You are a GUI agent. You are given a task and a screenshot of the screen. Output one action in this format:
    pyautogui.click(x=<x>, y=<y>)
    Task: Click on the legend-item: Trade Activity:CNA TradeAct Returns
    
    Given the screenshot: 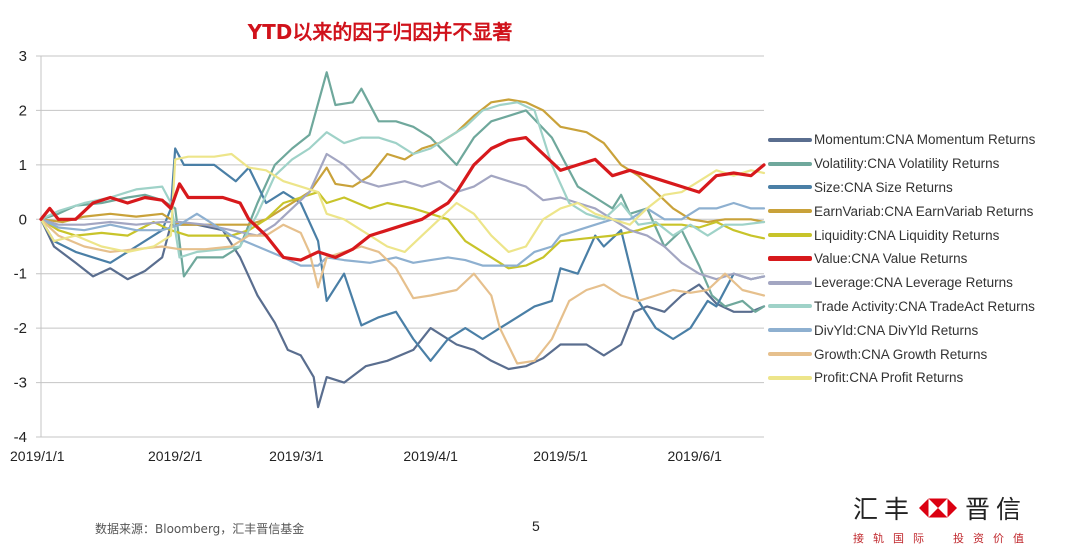 What is the action you would take?
    pyautogui.click(x=901, y=307)
    